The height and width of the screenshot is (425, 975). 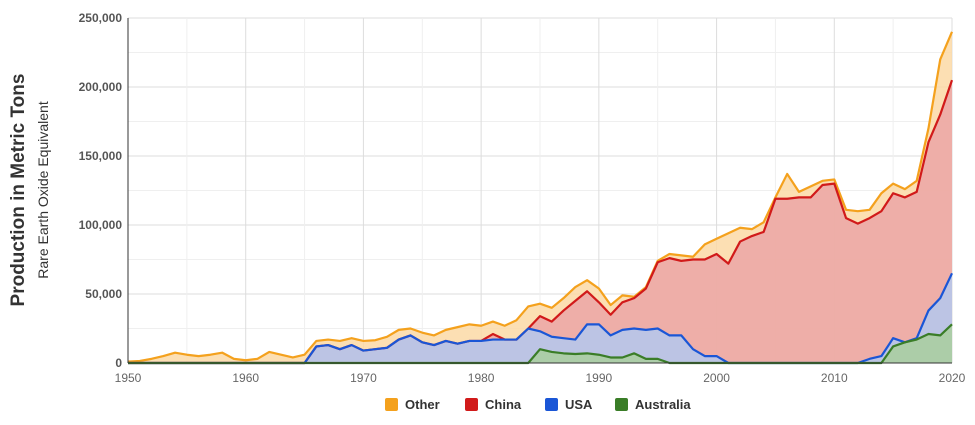 What do you see at coordinates (101, 156) in the screenshot?
I see `y-tick-label: 150,000` at bounding box center [101, 156].